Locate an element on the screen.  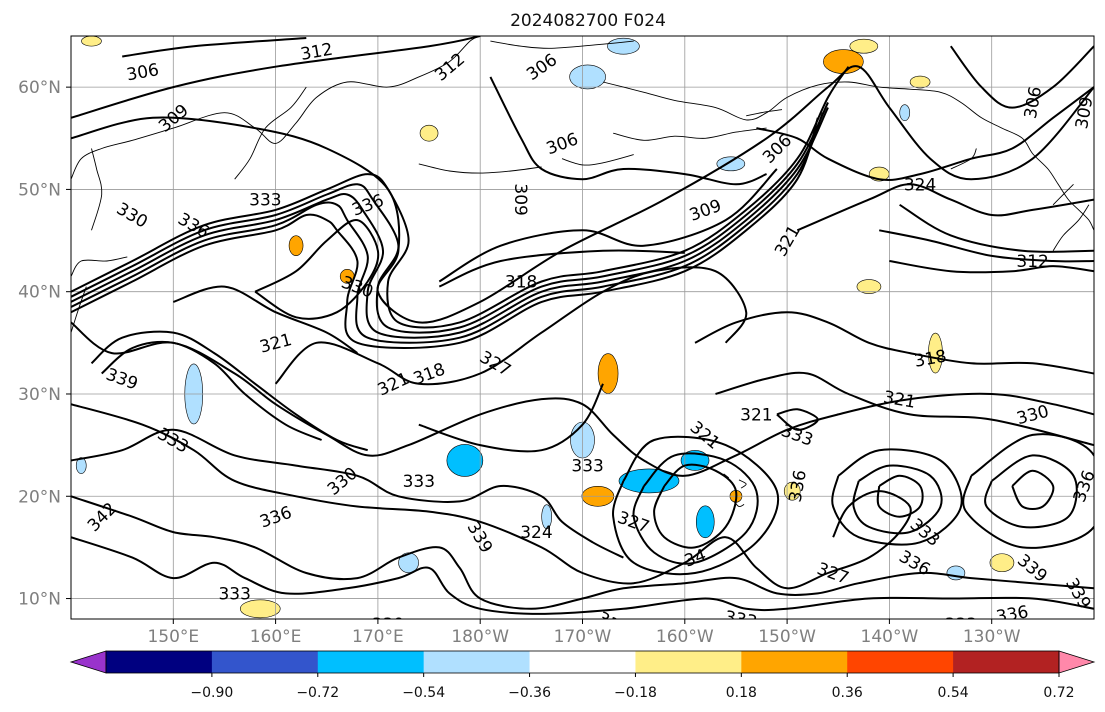
lat-tick-label: 20°N is located at coordinates (39, 497).